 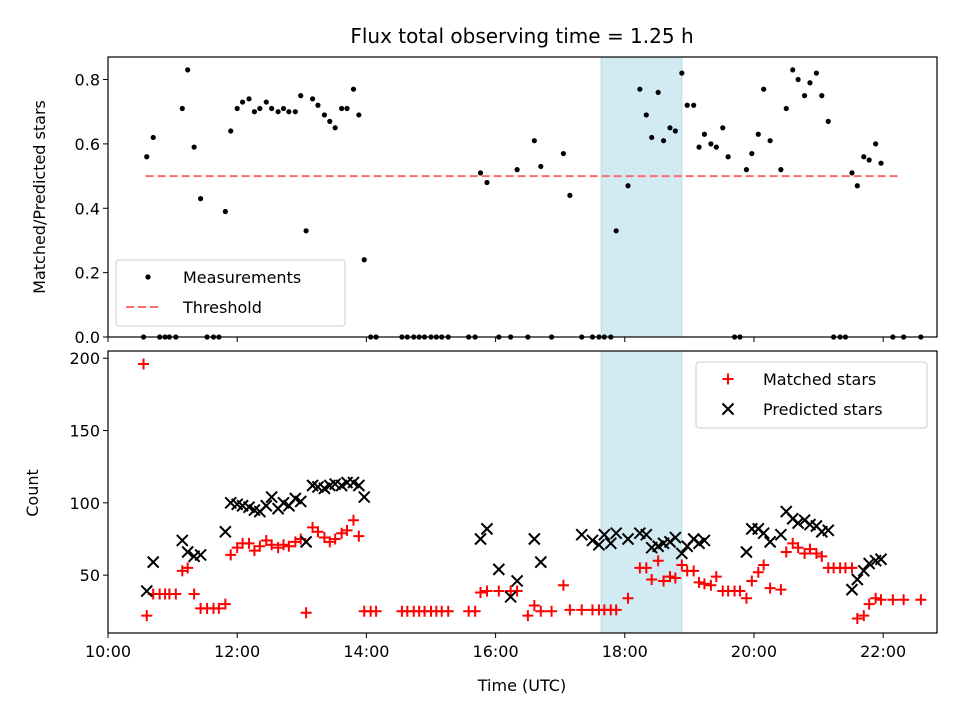 I want to click on y-tick-label: 150, so click(x=84, y=431).